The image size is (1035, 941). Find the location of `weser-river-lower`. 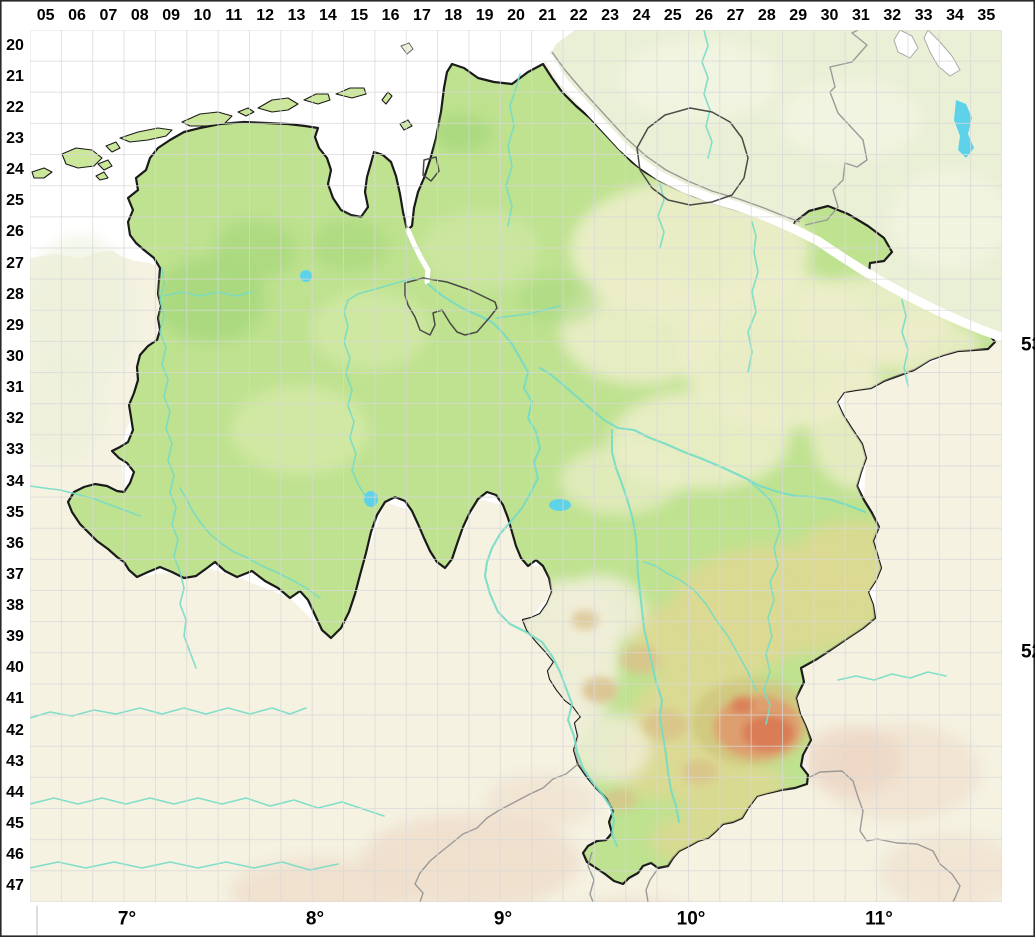

weser-river-lower is located at coordinates (484, 430).